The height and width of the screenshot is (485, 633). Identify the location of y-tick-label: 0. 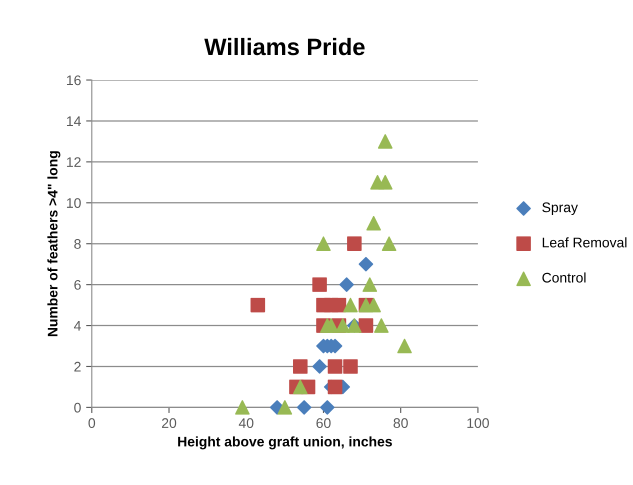
(77, 407).